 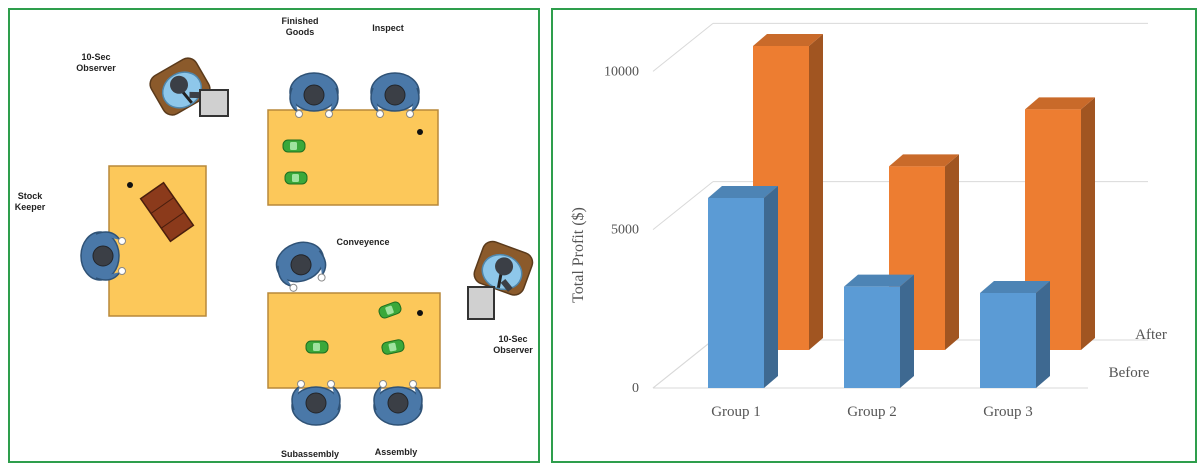 What do you see at coordinates (1008, 412) in the screenshot?
I see `x-tick-label: Group 3` at bounding box center [1008, 412].